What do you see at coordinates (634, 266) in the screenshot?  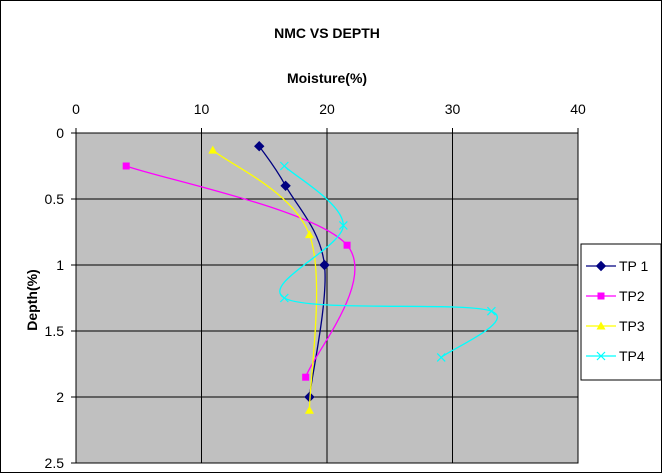 I see `legend-label: TP 1` at bounding box center [634, 266].